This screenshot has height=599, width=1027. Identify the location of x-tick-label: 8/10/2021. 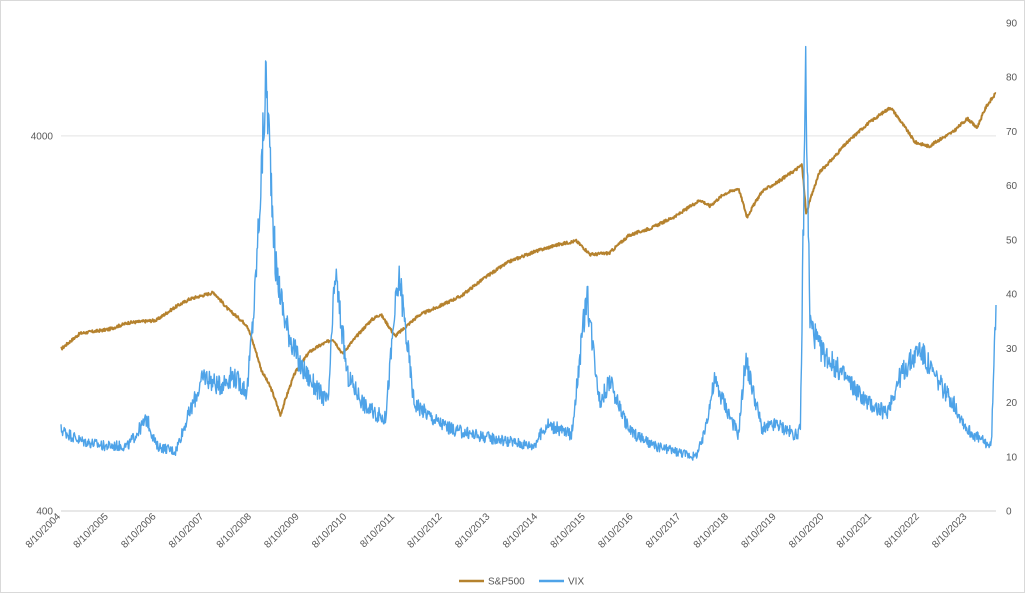
(855, 531).